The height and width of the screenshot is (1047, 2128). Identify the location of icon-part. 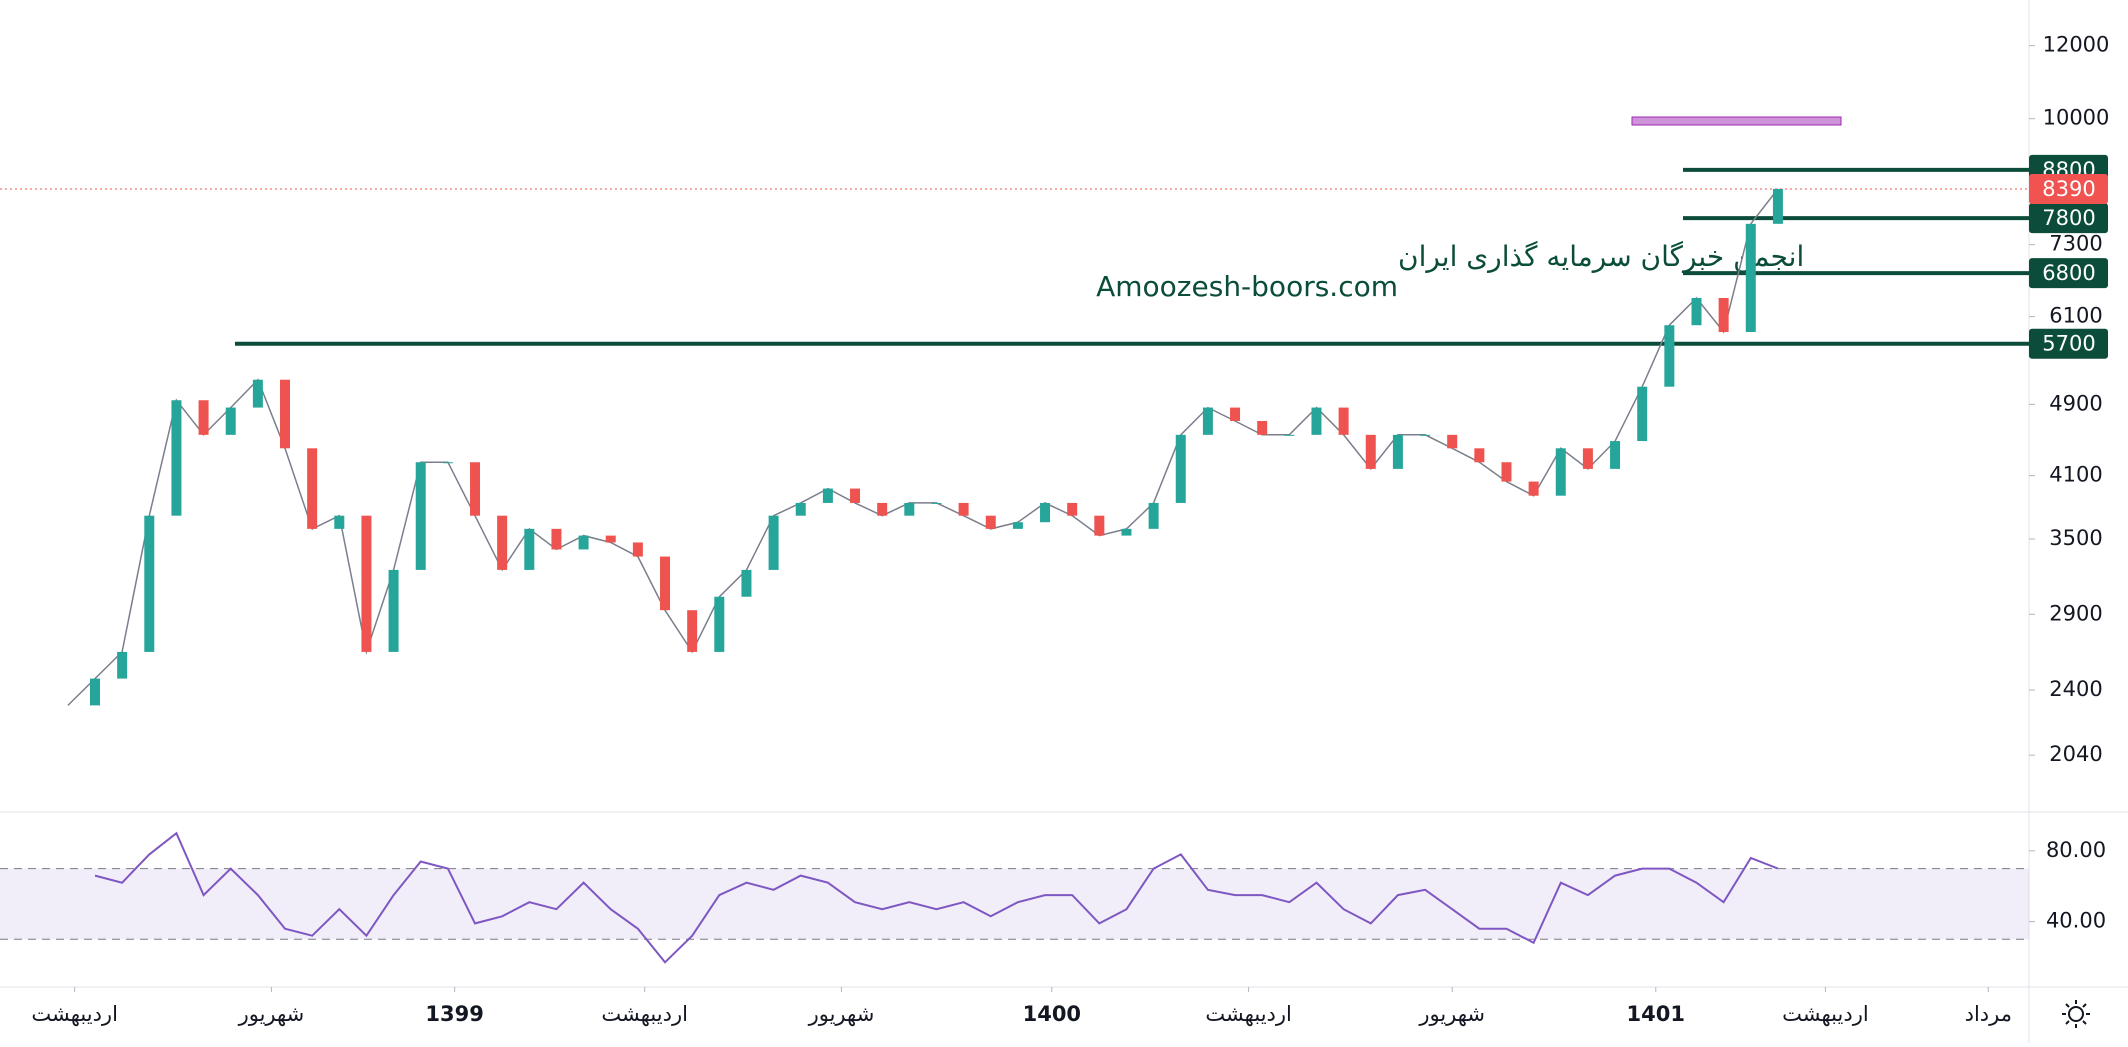
(2076, 1014).